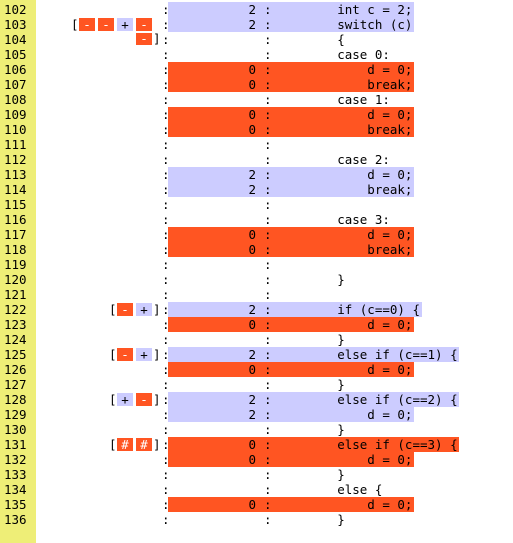 The image size is (513, 543). Describe the element at coordinates (15, 114) in the screenshot. I see `line-number: 109` at that location.